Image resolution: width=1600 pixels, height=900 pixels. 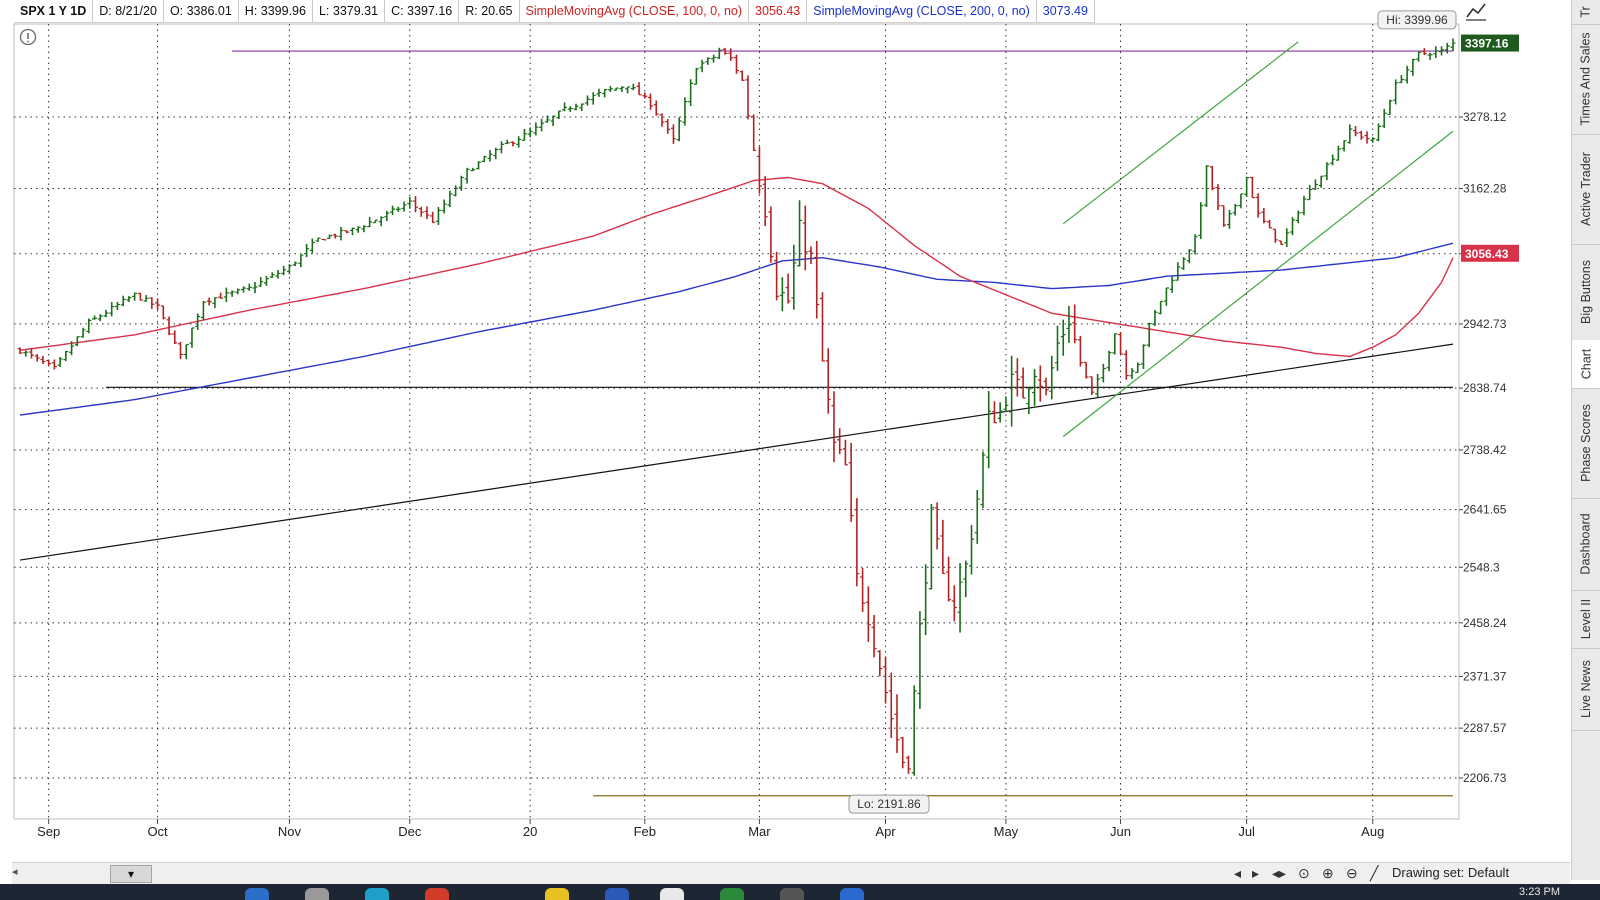 What do you see at coordinates (28, 37) in the screenshot?
I see `info-icon` at bounding box center [28, 37].